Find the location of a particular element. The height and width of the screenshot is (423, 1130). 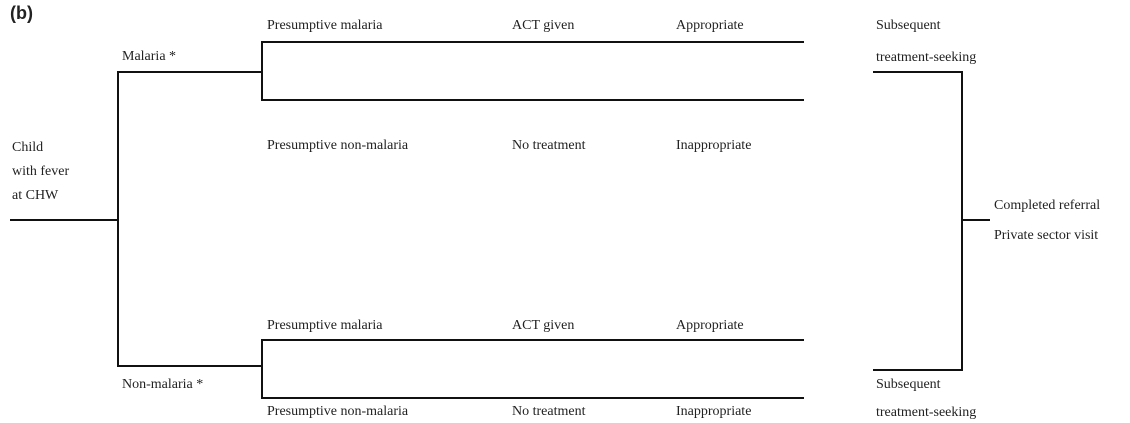

outcome-label: Private sector visit is located at coordinates (1046, 235).